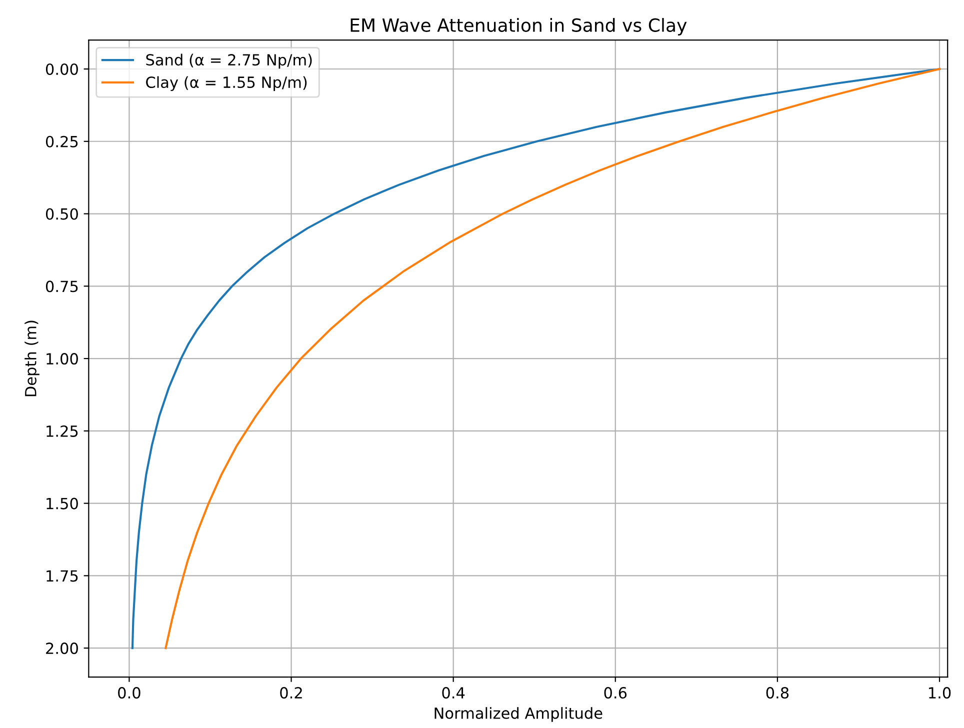  What do you see at coordinates (940, 693) in the screenshot?
I see `x-tick-label: 1.0` at bounding box center [940, 693].